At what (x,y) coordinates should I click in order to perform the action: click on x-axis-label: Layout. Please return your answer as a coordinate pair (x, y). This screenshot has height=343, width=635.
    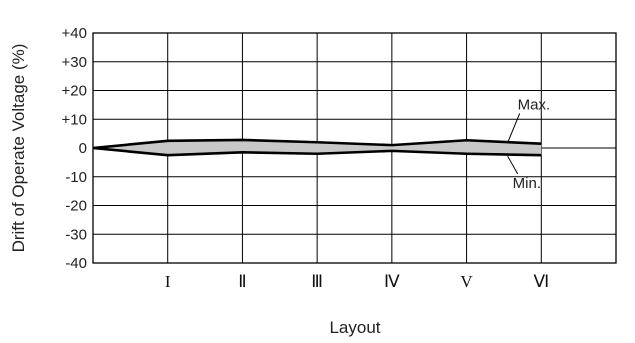
    Looking at the image, I should click on (354, 327).